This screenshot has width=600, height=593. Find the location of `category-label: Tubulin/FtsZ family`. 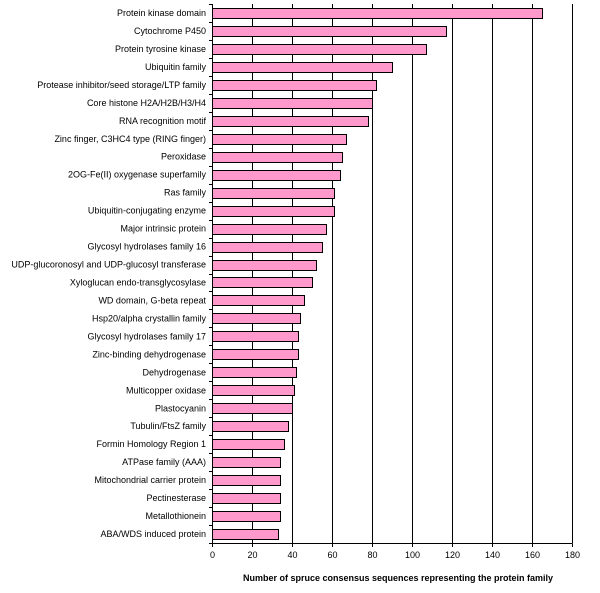

category-label: Tubulin/FtsZ family is located at coordinates (168, 426).